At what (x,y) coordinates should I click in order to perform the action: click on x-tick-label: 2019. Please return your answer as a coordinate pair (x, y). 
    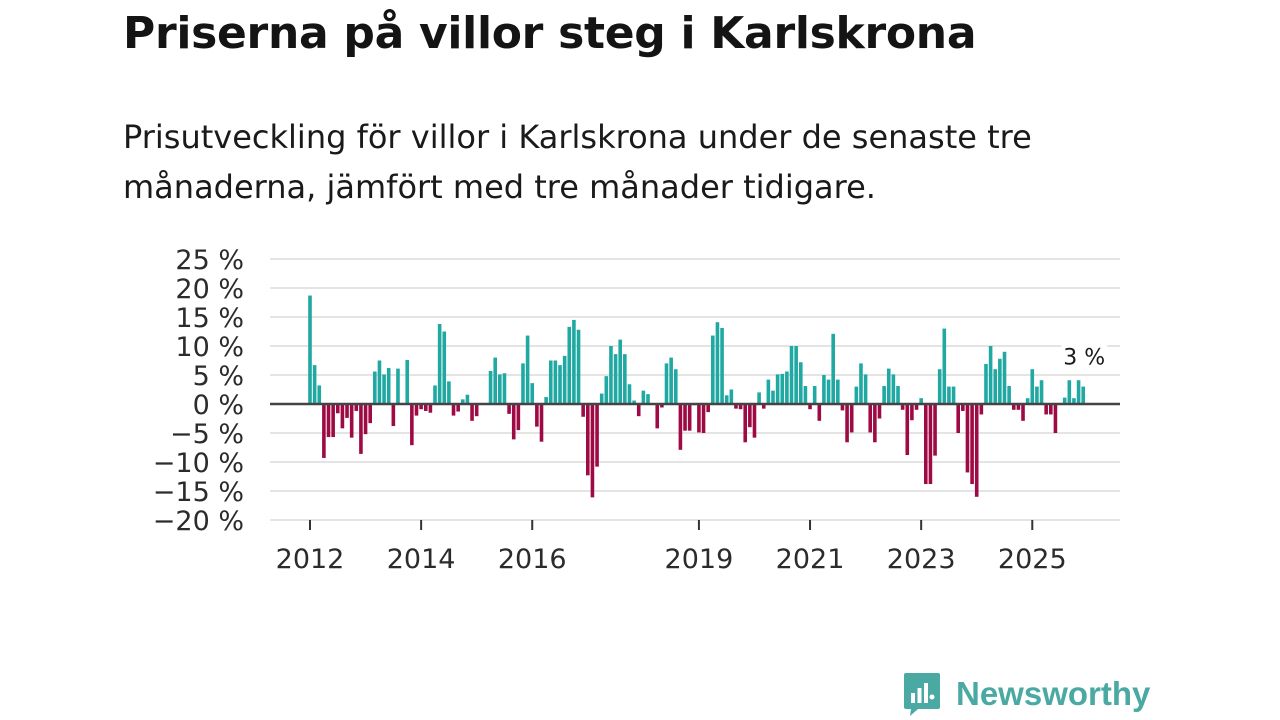
    Looking at the image, I should click on (699, 559).